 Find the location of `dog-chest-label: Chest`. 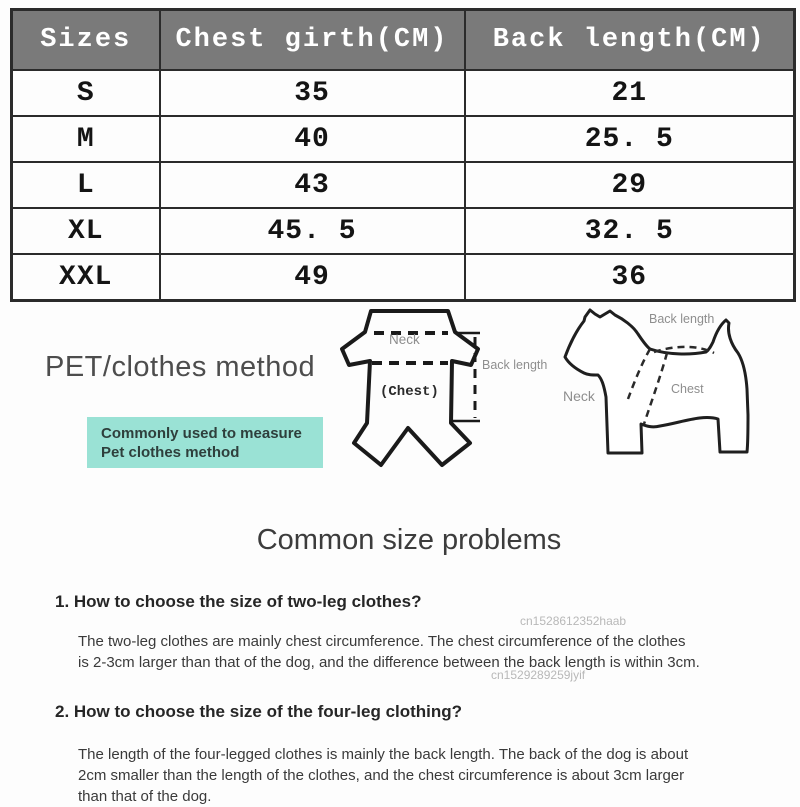

dog-chest-label: Chest is located at coordinates (687, 389).